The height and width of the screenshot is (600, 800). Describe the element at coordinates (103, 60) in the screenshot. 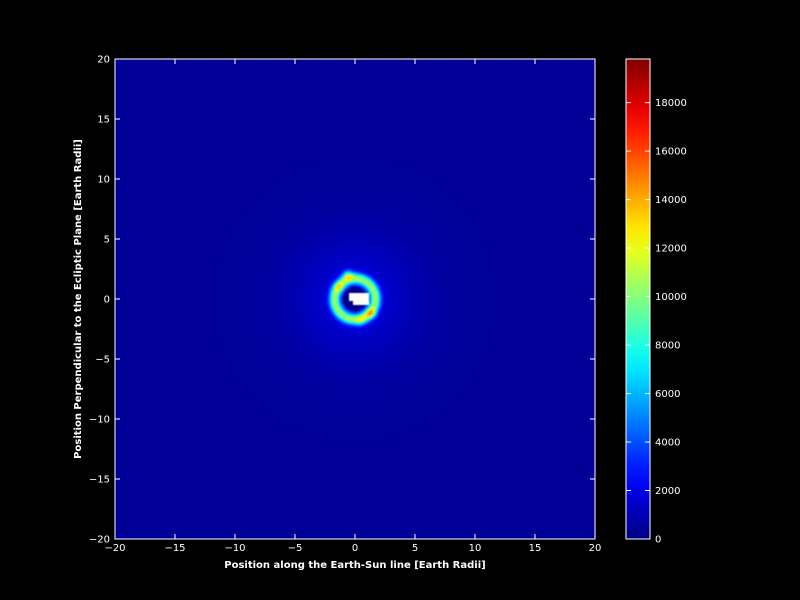

I see `y-tick-label: 20` at that location.